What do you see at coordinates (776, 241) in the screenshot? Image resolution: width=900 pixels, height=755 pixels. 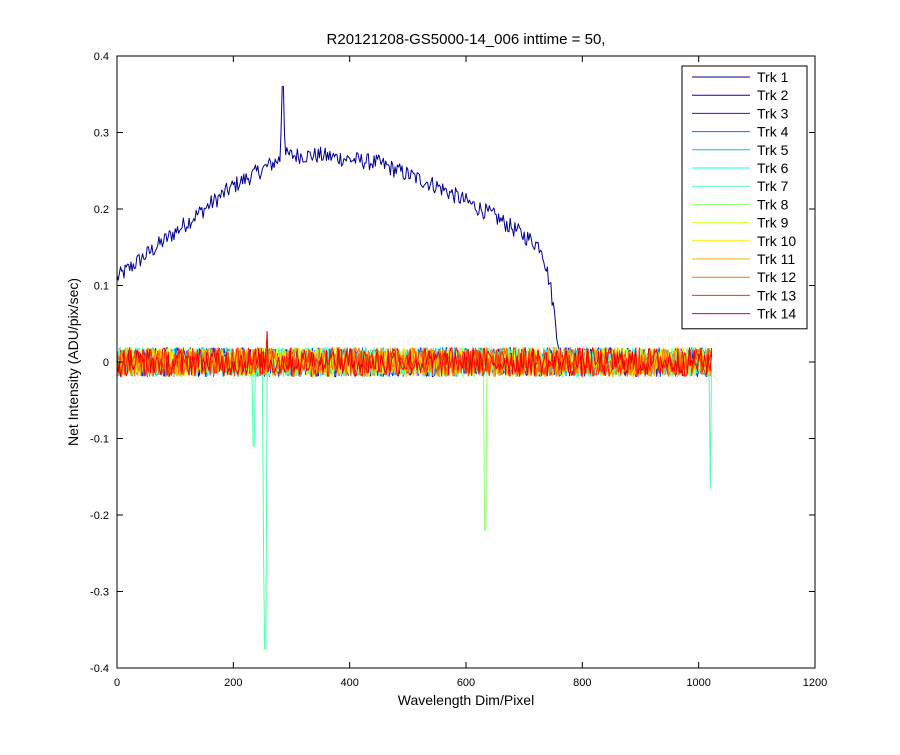 I see `legend-label: Trk 10` at bounding box center [776, 241].